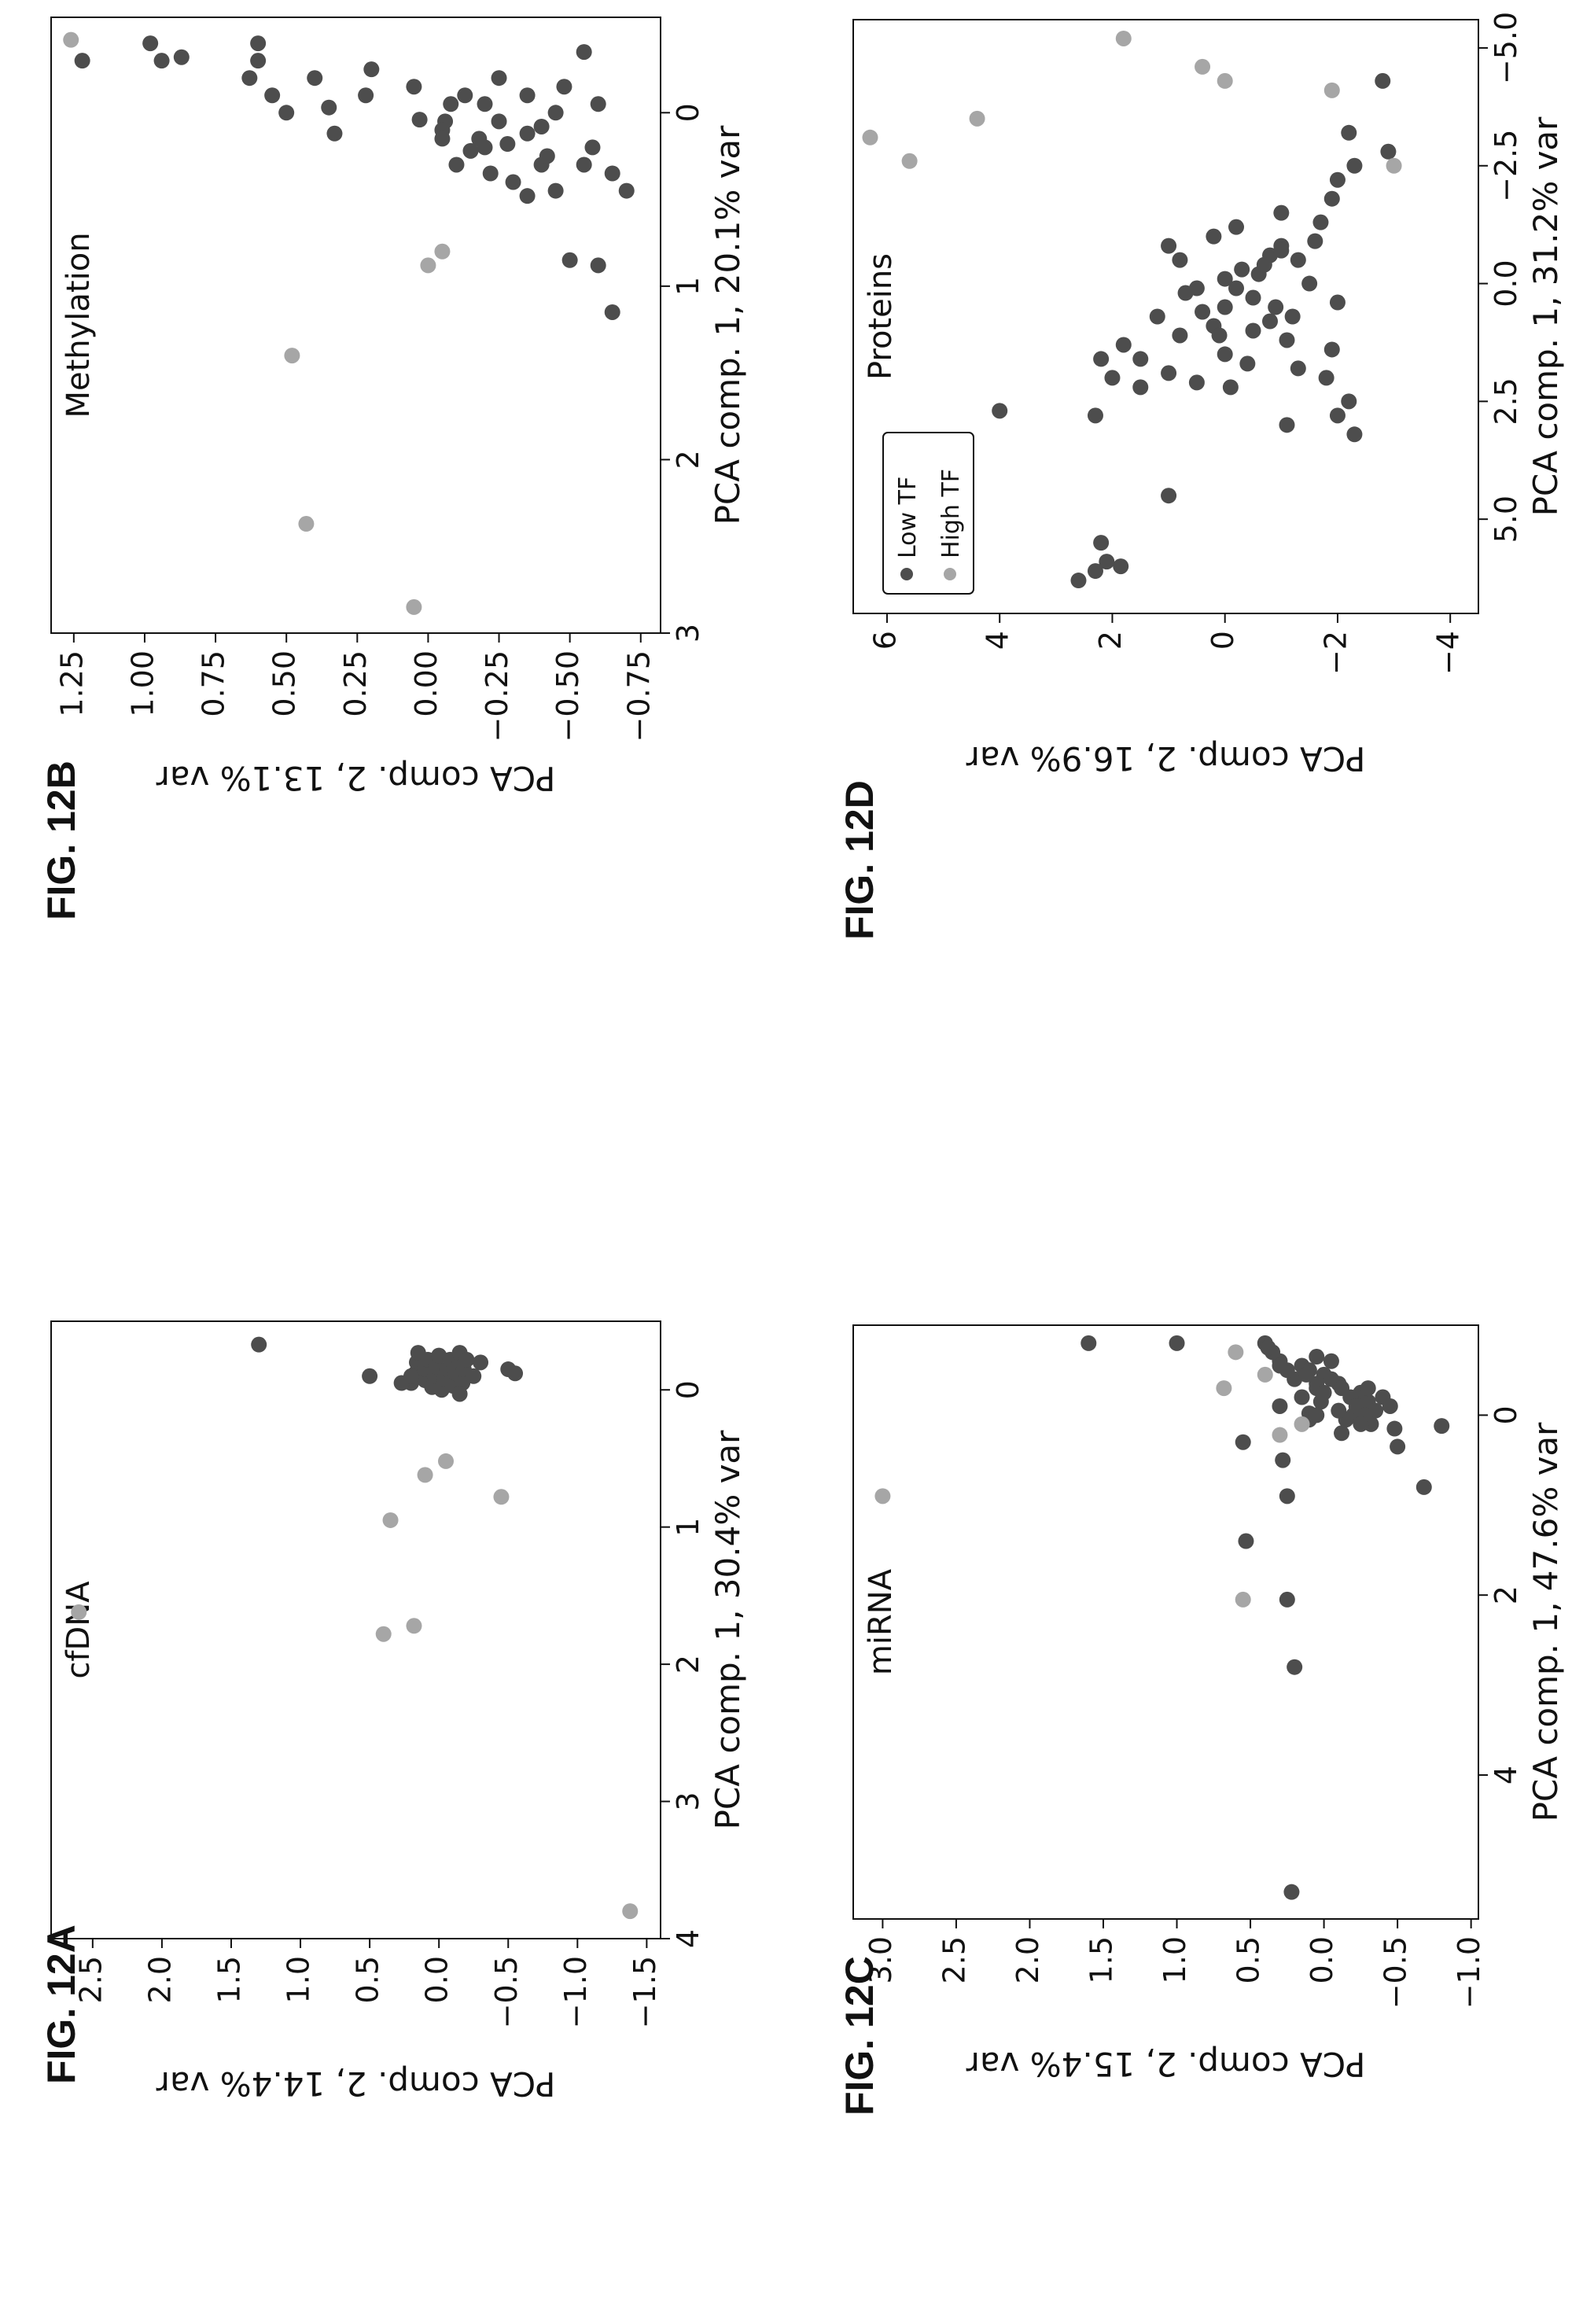 The width and height of the screenshot is (1583, 2324). Describe the element at coordinates (1545, 316) in the screenshot. I see `x-axis-title: PCA comp. 1, 31.2% var` at that location.